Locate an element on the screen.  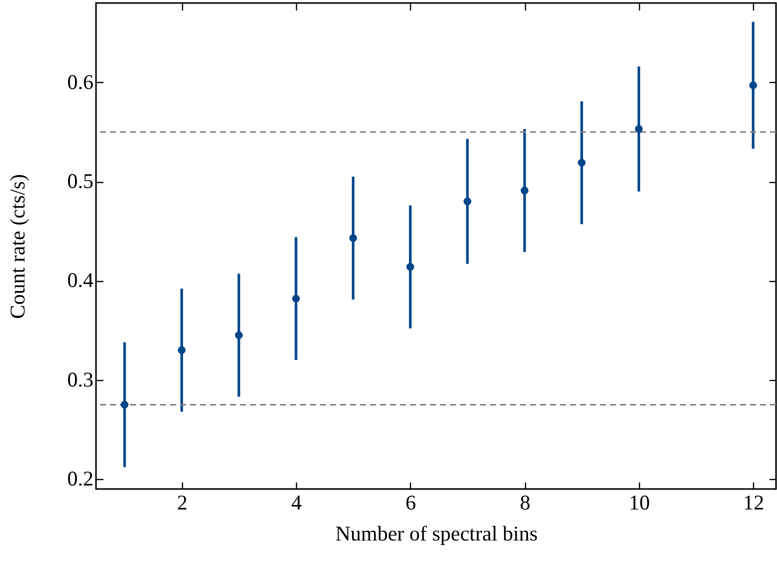
x-tick-label: 12 is located at coordinates (753, 502).